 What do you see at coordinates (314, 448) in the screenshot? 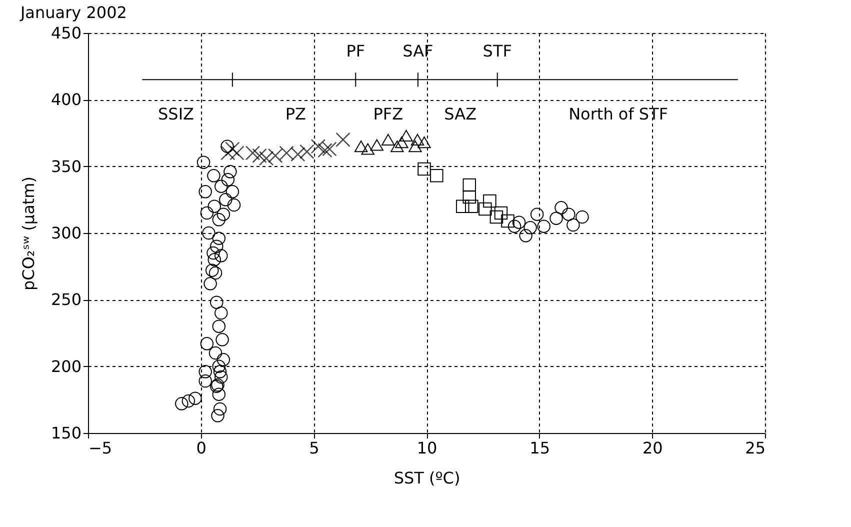
I see `x-tick-label: 5` at bounding box center [314, 448].